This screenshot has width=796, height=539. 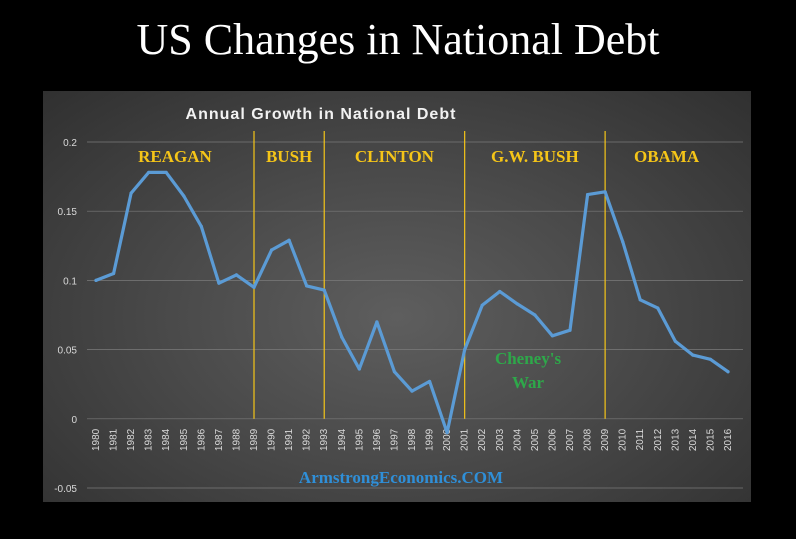 I want to click on x-tick-label: 2014, so click(x=693, y=439).